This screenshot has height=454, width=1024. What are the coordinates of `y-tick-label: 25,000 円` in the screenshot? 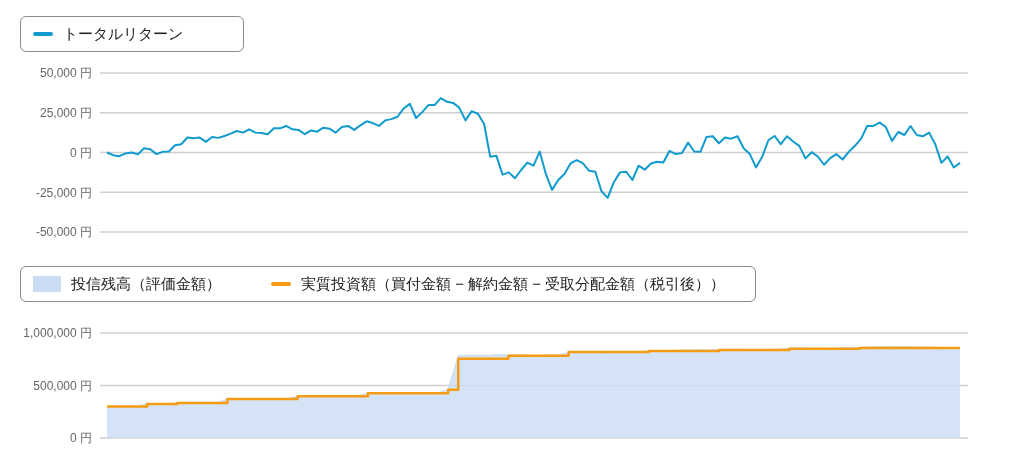 It's located at (65, 113).